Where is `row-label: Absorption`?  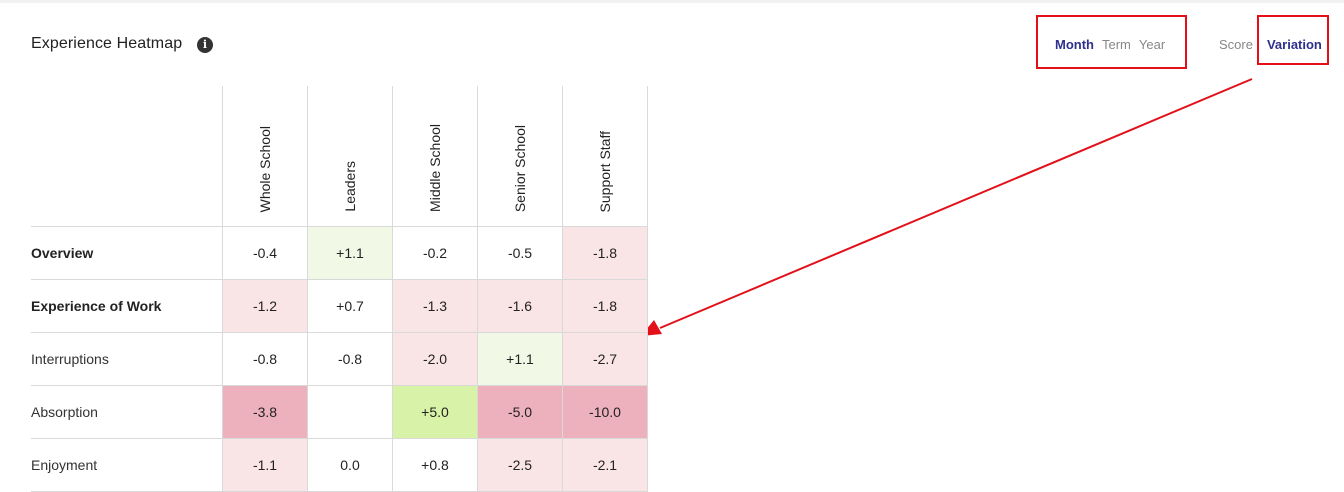 row-label: Absorption is located at coordinates (127, 412).